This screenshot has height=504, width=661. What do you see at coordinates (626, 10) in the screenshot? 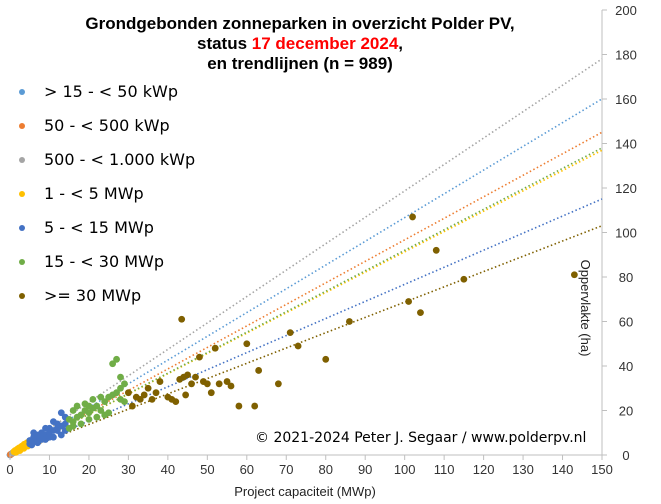
I see `y-tick-label: 200` at bounding box center [626, 10].